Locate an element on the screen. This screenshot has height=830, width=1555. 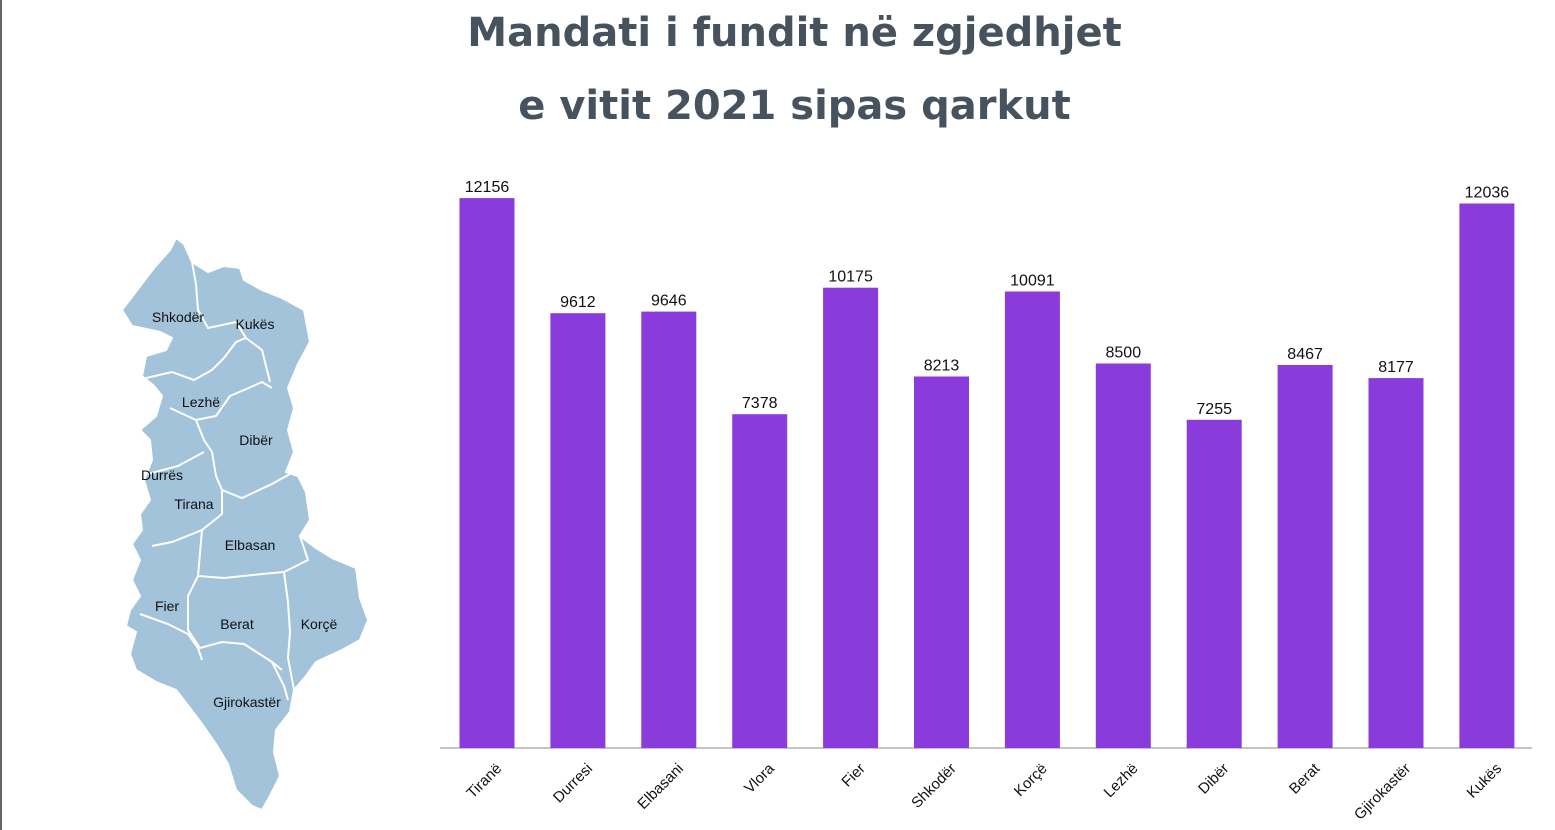
x-tick-label-6: Korçë is located at coordinates (1031, 780).